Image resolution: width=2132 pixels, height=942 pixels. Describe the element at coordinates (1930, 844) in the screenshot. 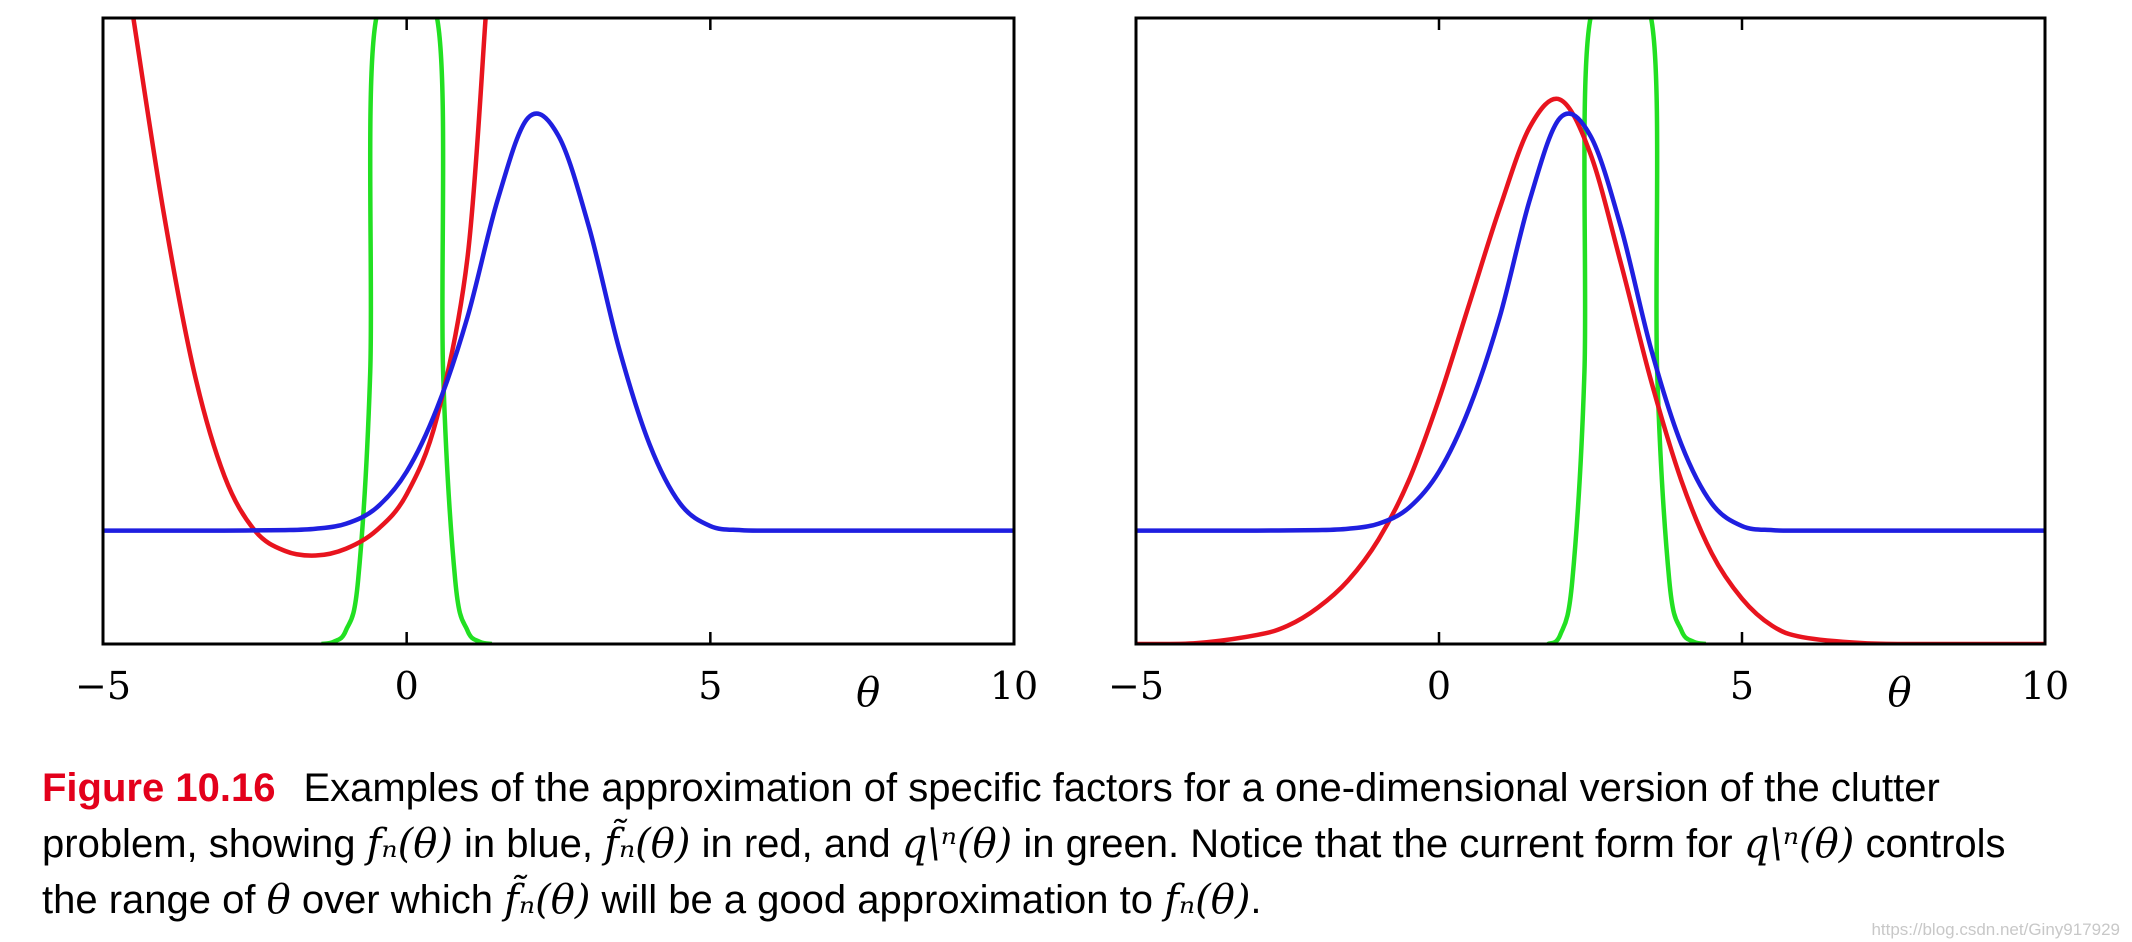

I see `caption-text: controls` at that location.